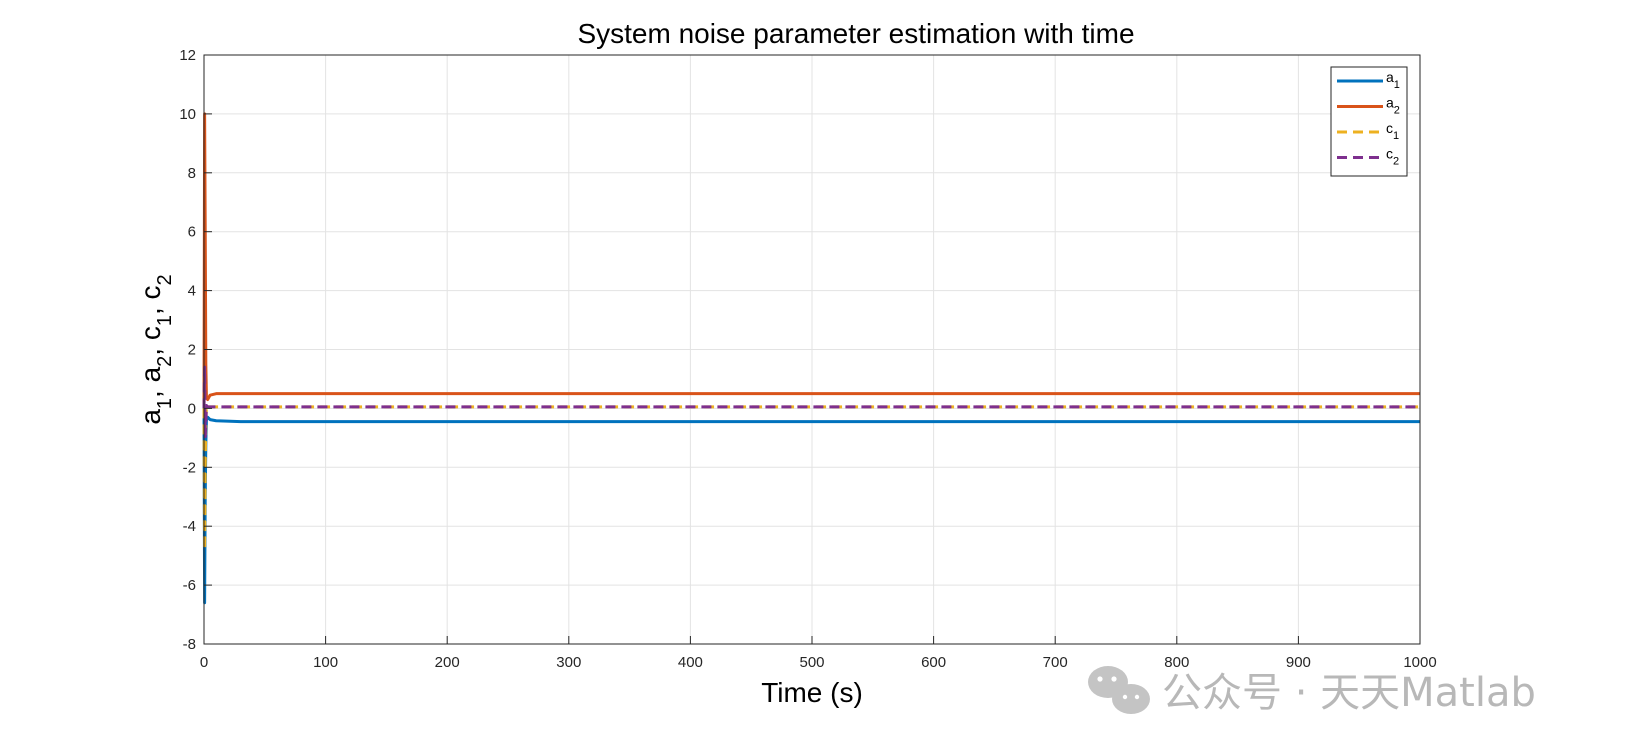 The image size is (1625, 750). I want to click on watermark: 公众号 · 天天Matlab, so click(1312, 691).